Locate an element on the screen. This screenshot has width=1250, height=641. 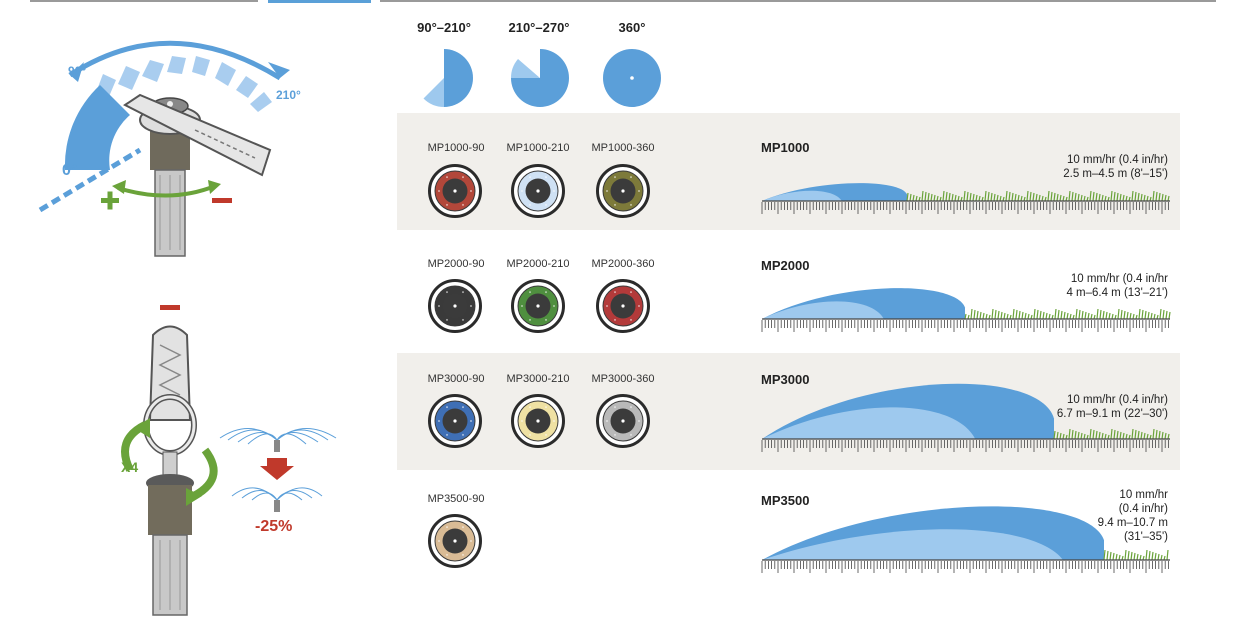
partial-arc-icon is located at coordinates (448, 78).